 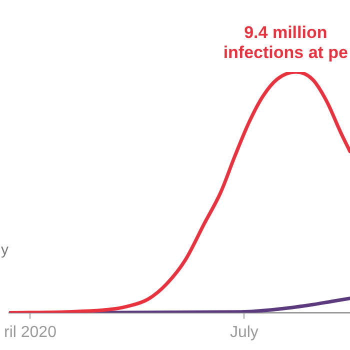 What do you see at coordinates (30, 332) in the screenshot?
I see `x-tick-label: ril 2020` at bounding box center [30, 332].